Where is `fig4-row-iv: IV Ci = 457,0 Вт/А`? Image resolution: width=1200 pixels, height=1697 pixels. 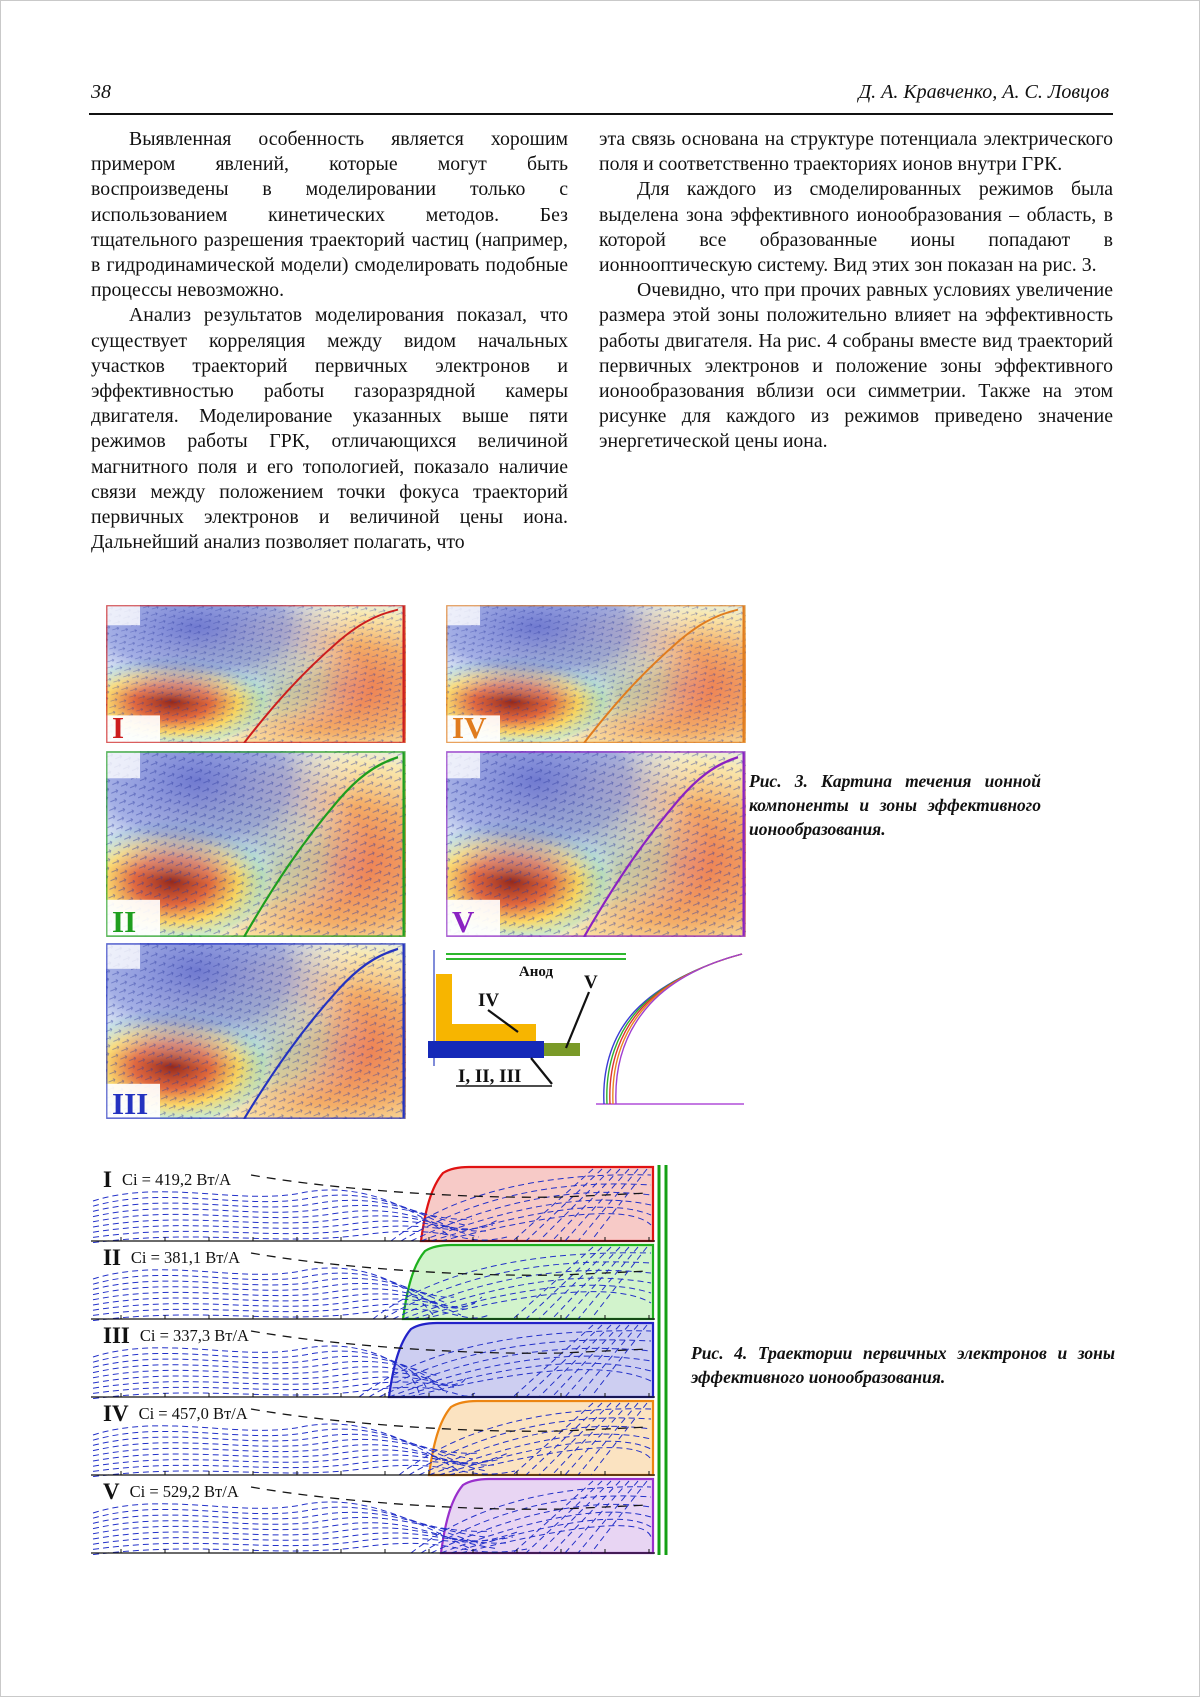 fig4-row-iv: IV Ci = 457,0 Вт/А is located at coordinates (386, 1438).